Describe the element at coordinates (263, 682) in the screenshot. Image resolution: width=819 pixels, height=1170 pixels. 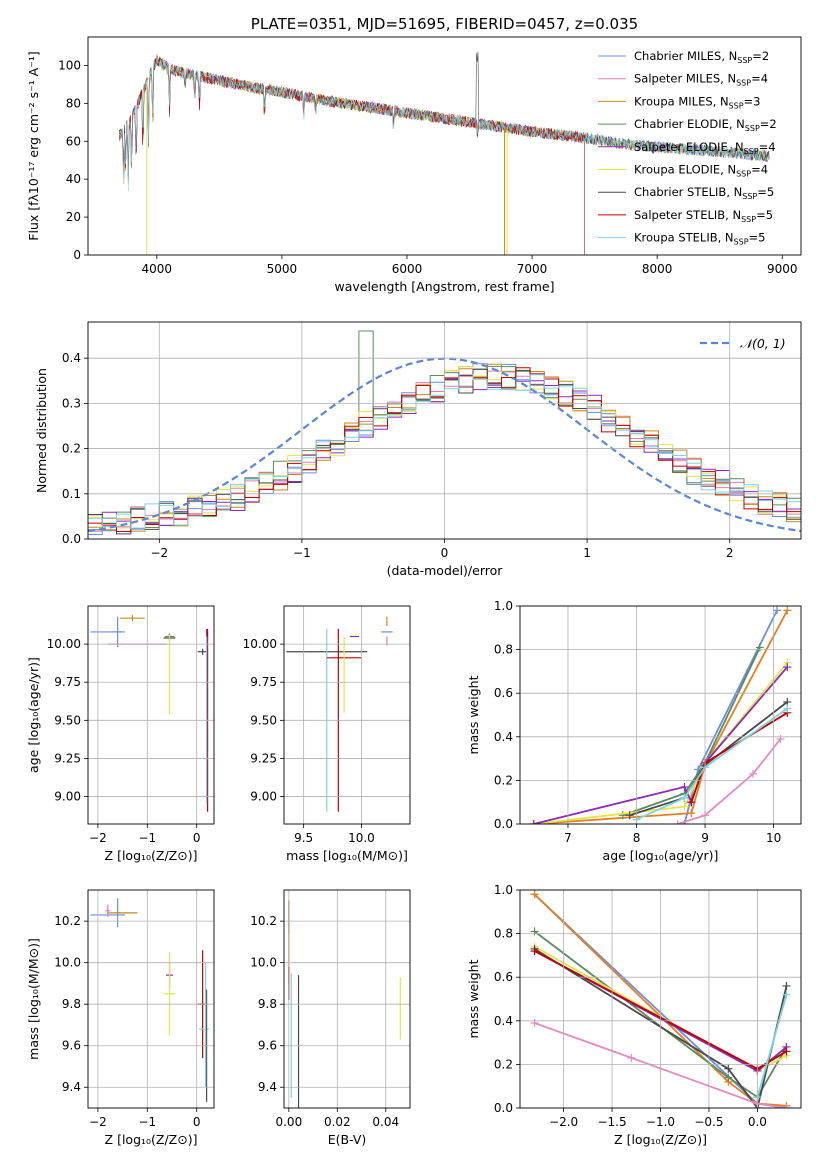
I see `age-vs-mass-ytick-label: 9.75` at that location.